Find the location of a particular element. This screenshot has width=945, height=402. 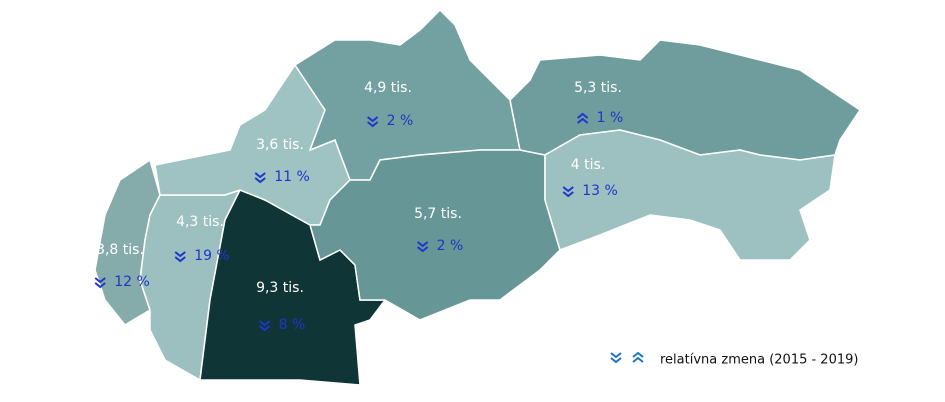

legend: relatívna zmena (2015 - 2019) is located at coordinates (734, 359).